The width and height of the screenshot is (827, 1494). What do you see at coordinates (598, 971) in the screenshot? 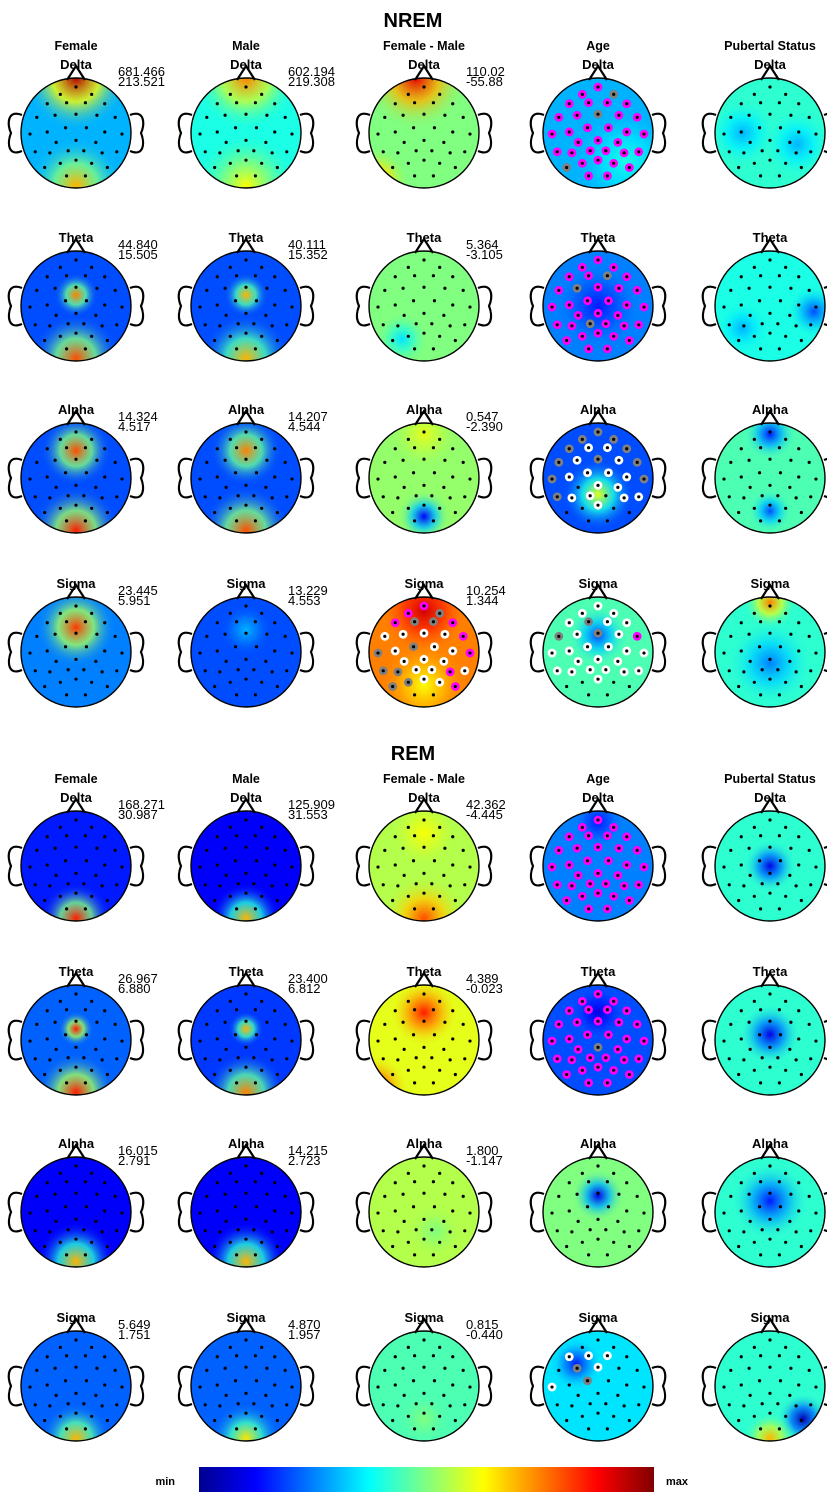
I see `band-label: Theta` at bounding box center [598, 971].